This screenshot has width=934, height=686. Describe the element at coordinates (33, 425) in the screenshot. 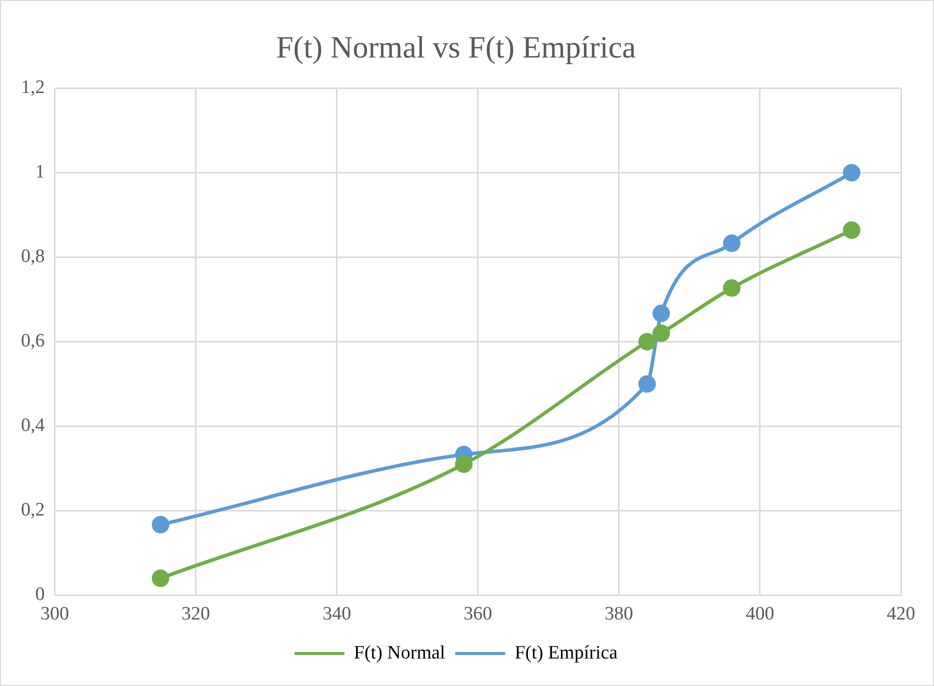

I see `y-tick-label: 0,4` at that location.